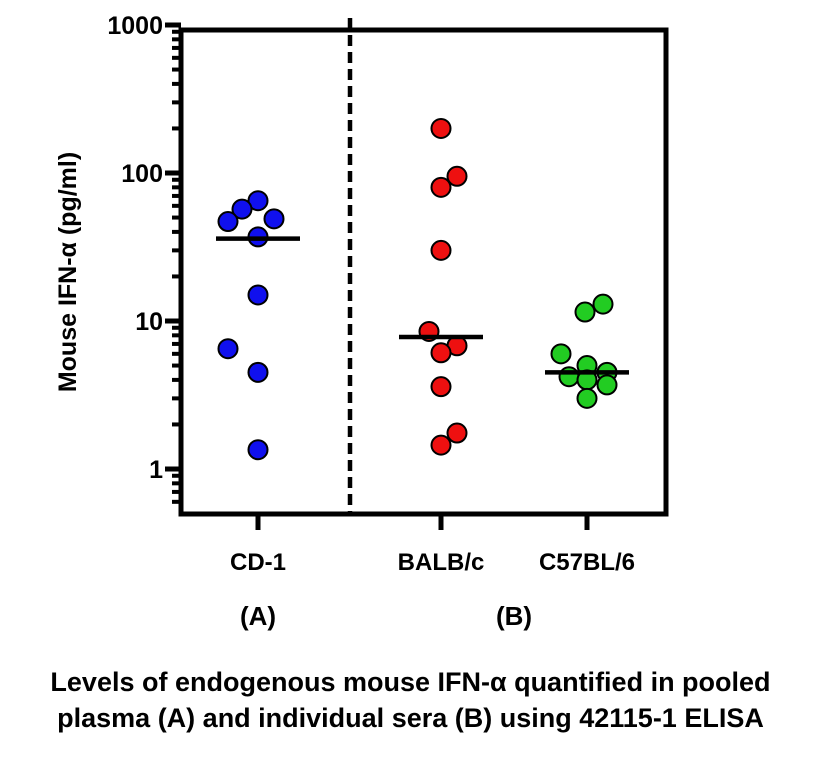 This screenshot has height=768, width=821. What do you see at coordinates (258, 616) in the screenshot?
I see `group-label: (A)` at bounding box center [258, 616].